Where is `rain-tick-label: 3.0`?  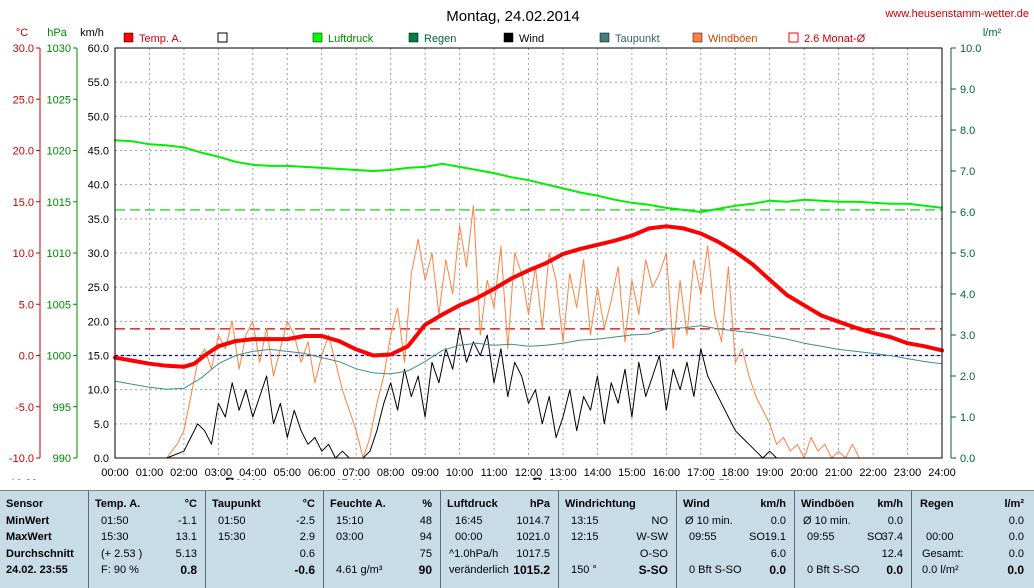
rain-tick-label: 3.0 is located at coordinates (967, 336).